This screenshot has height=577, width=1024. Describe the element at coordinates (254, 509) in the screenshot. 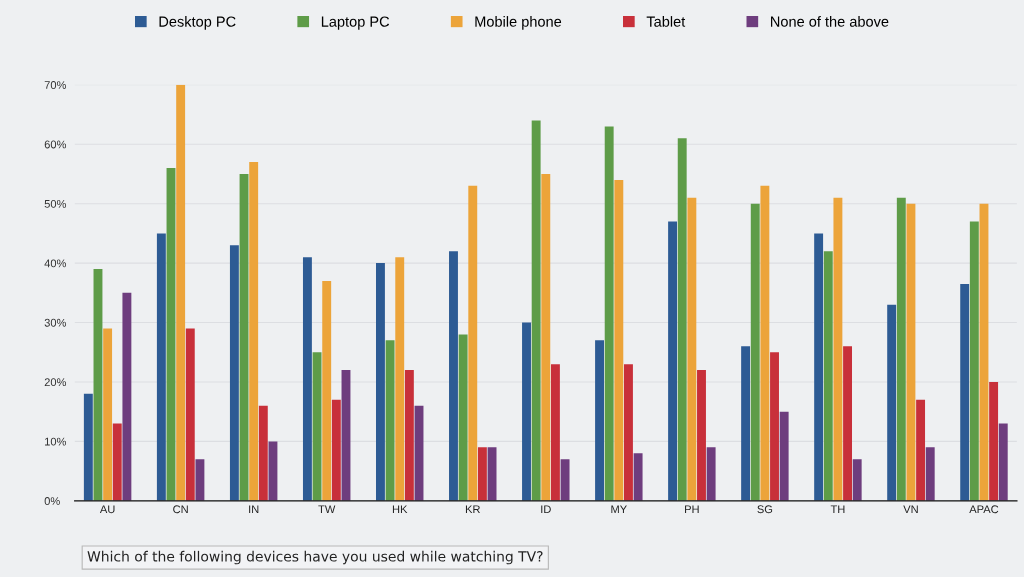

I see `x-tick-label: IN` at that location.